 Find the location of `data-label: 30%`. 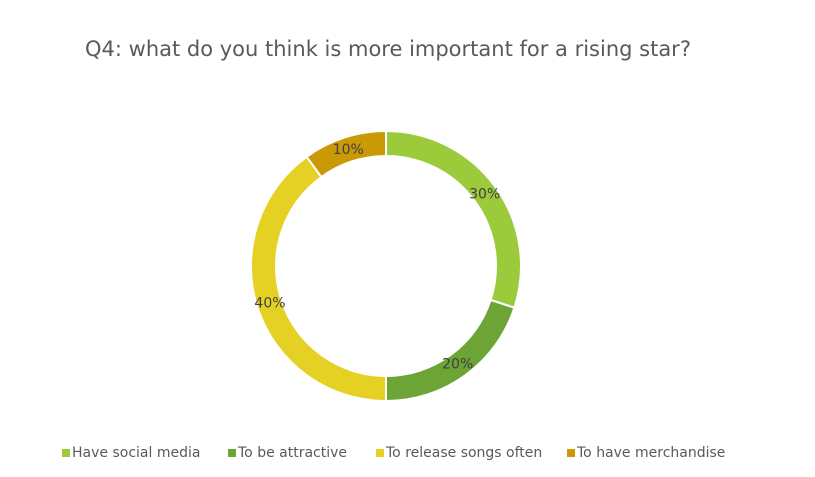

data-label: 30% is located at coordinates (484, 194).